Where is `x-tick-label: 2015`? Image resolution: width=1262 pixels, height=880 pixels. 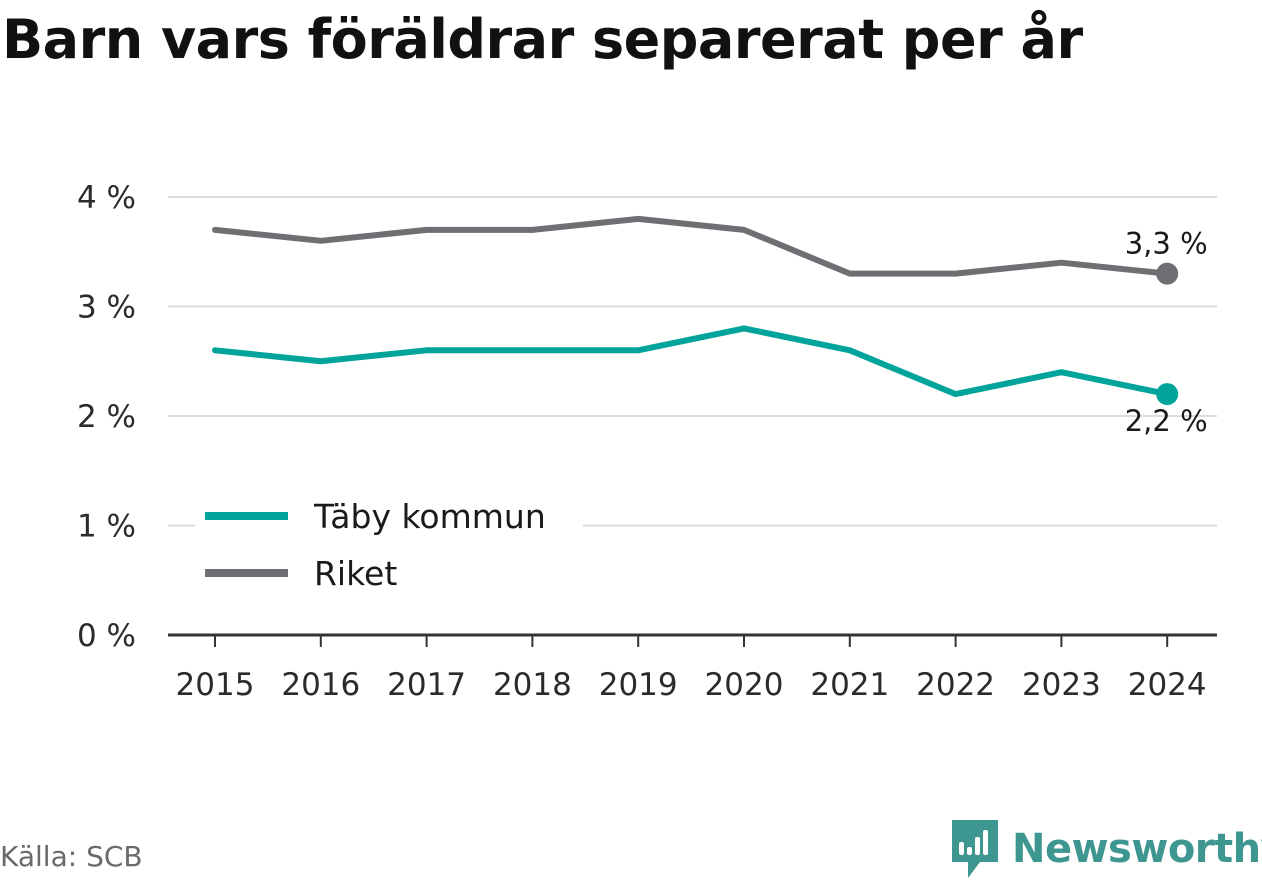
x-tick-label: 2015 is located at coordinates (215, 685).